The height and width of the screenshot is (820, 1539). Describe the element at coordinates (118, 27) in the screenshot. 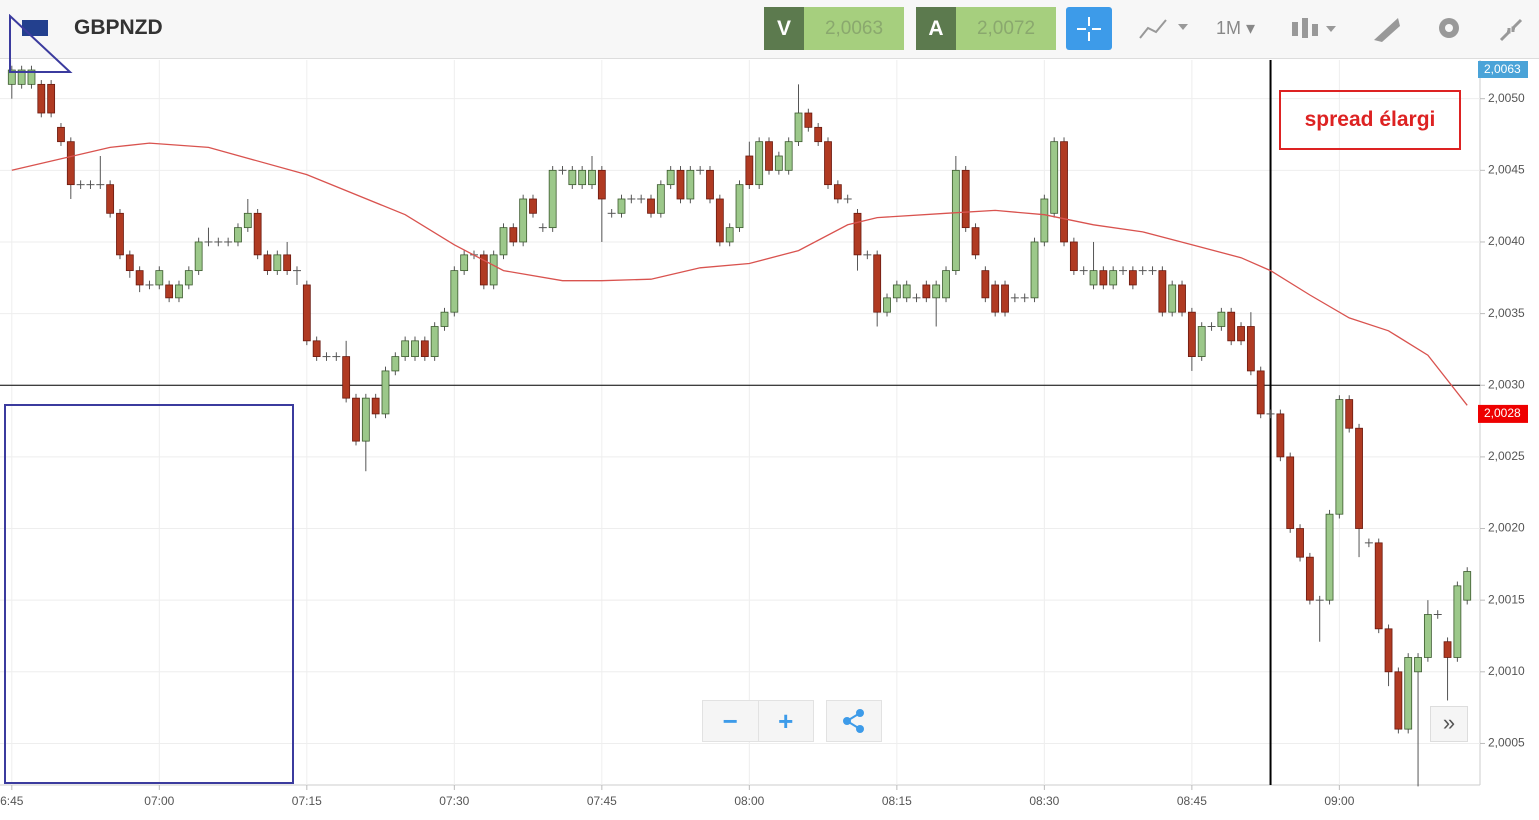

I see `symbol: GBPNZD` at that location.